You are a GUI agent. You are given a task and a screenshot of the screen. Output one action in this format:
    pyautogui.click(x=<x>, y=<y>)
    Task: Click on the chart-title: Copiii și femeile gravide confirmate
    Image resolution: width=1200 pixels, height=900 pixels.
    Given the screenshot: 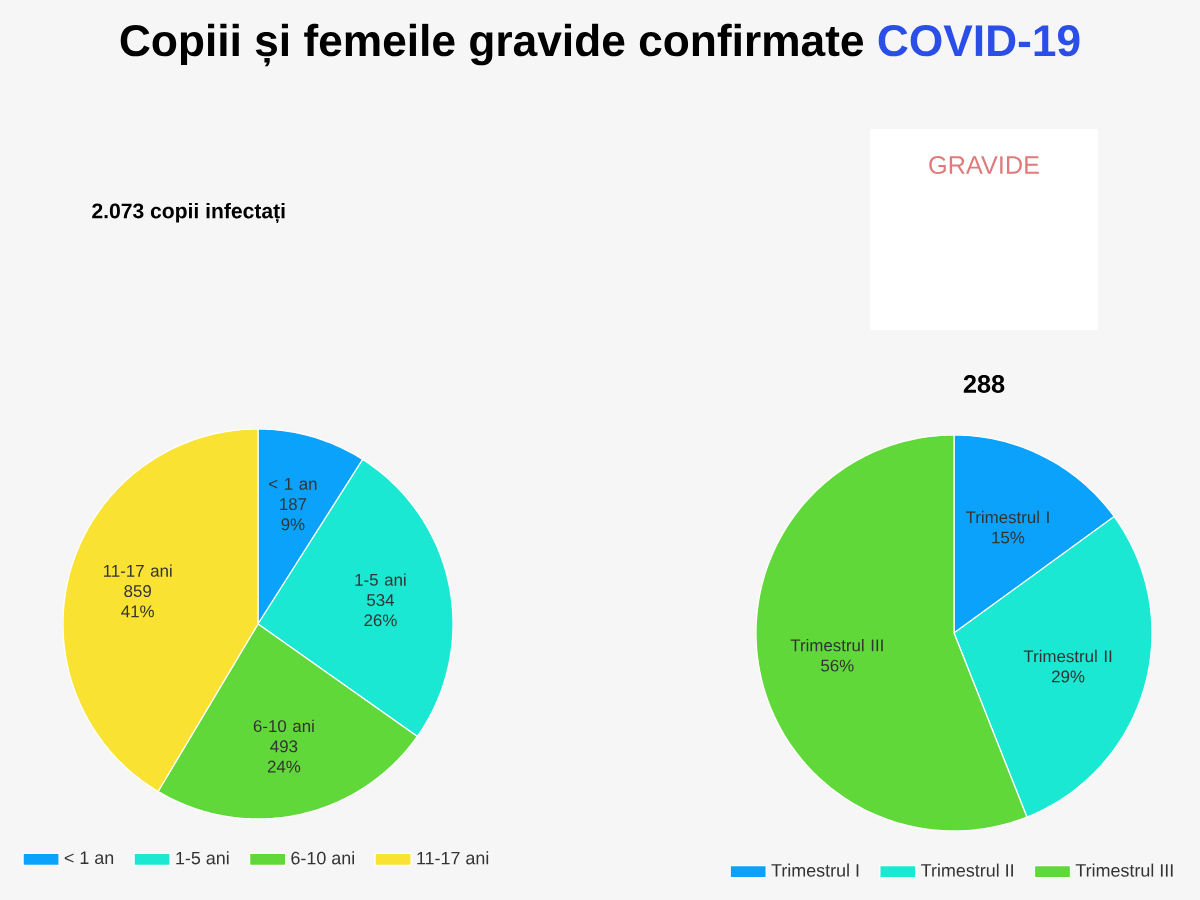 What is the action you would take?
    pyautogui.click(x=492, y=45)
    